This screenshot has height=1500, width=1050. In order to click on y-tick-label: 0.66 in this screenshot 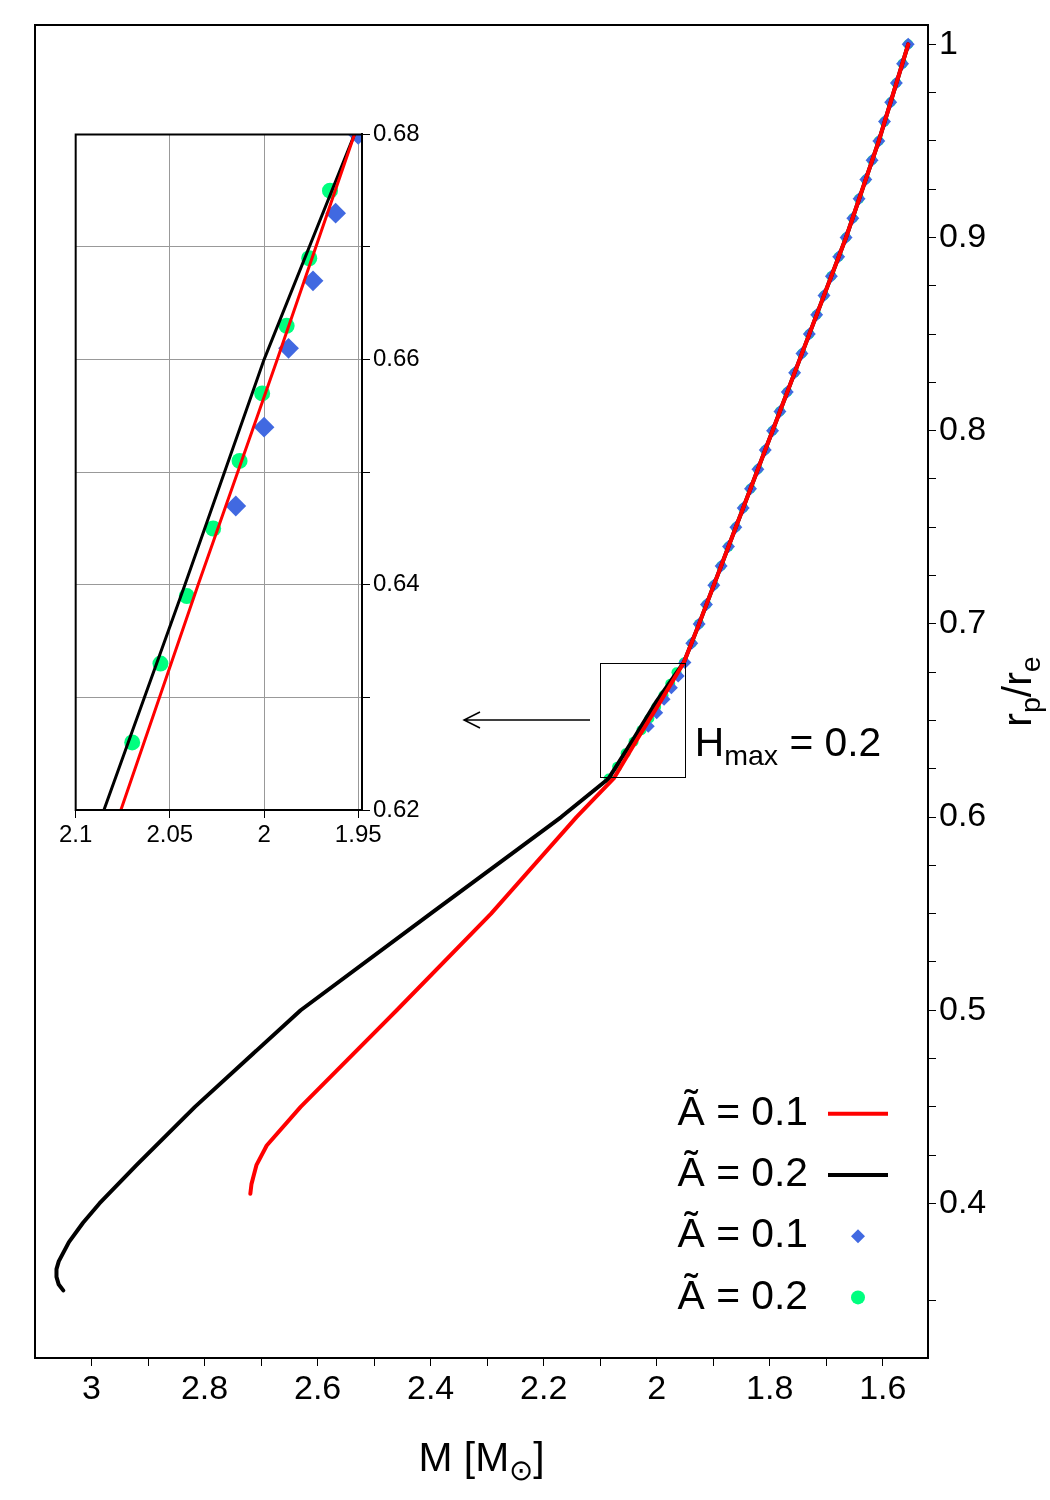, I will do `click(396, 358)`.